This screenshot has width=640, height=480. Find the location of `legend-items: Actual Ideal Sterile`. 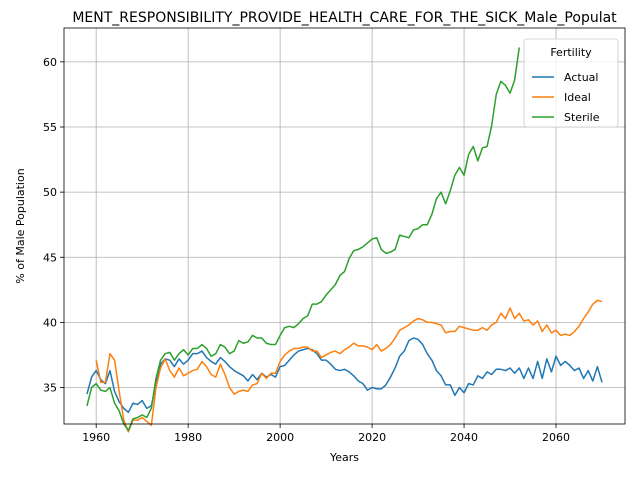

legend-items: Actual Ideal Sterile is located at coordinates (566, 97).